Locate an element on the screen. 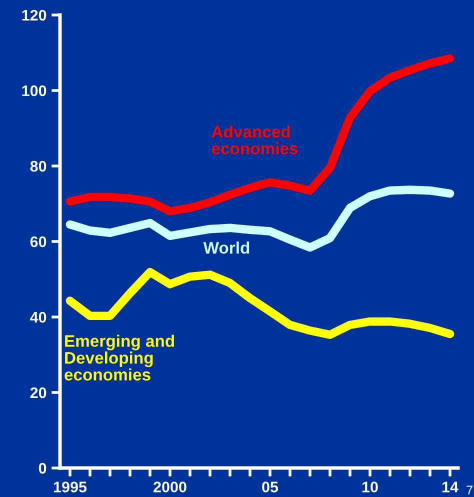 Image resolution: width=474 pixels, height=497 pixels. x-tick-label: 05 is located at coordinates (270, 487).